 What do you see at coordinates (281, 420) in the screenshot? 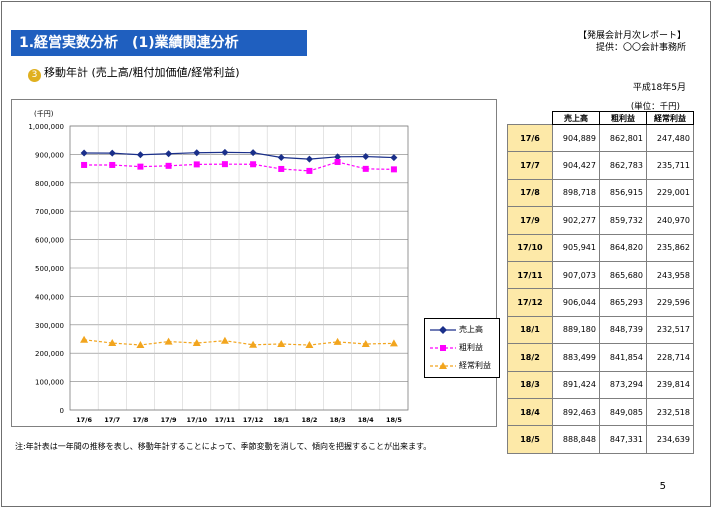
I see `x-tick-label: 18/1` at bounding box center [281, 420].